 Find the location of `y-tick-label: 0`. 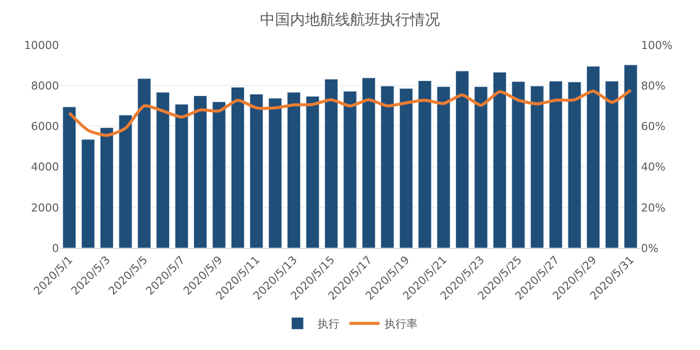

y-tick-label: 0 is located at coordinates (55, 248).